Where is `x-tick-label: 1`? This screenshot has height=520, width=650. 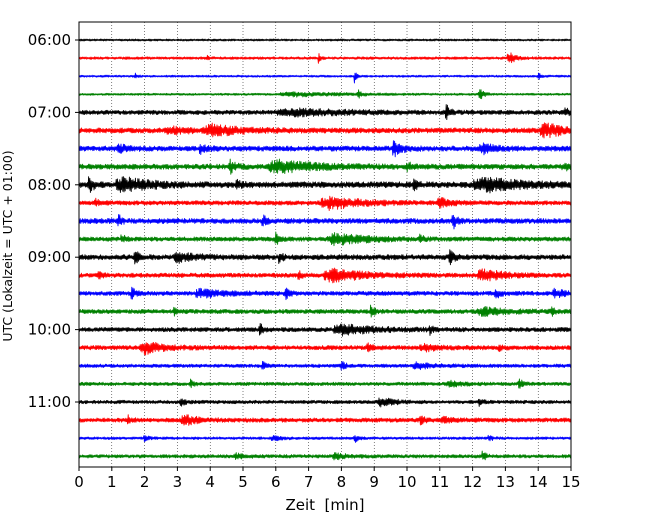 x-tick-label: 1 is located at coordinates (112, 482).